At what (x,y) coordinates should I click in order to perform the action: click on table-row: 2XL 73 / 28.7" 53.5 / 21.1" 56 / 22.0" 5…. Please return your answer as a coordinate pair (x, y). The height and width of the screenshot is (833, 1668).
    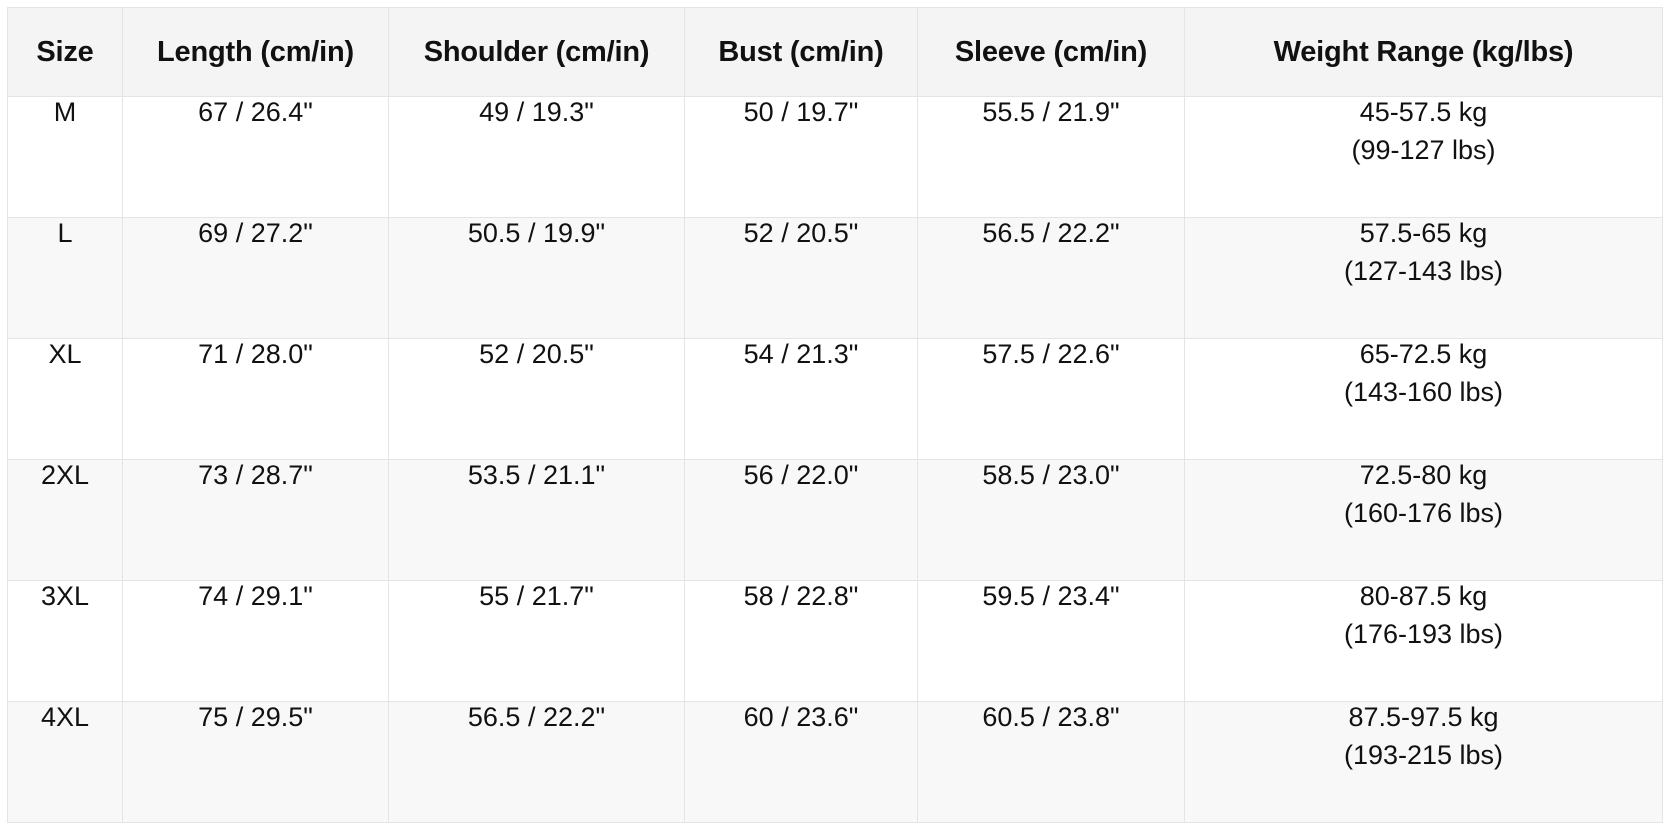
    Looking at the image, I should click on (835, 520).